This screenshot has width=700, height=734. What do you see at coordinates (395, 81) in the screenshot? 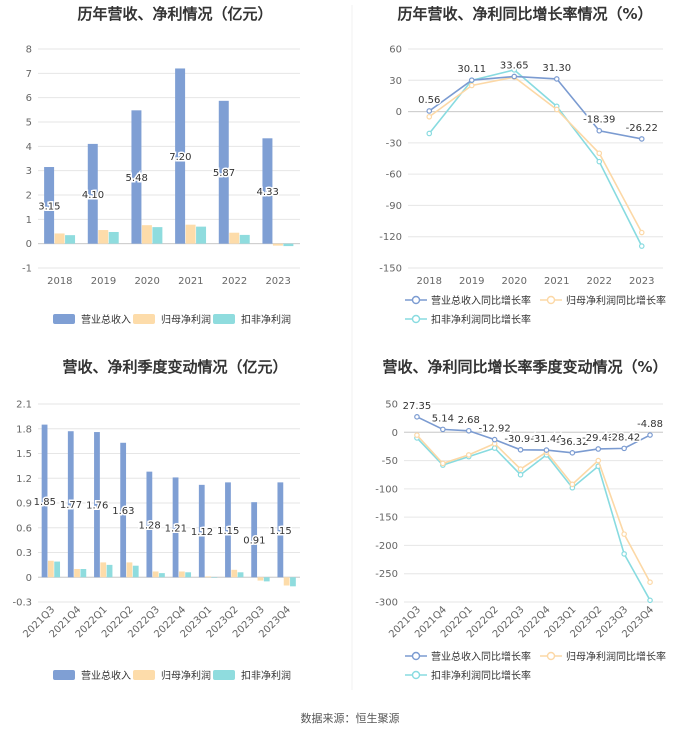
I see `annual-line-ytick-label: 30` at bounding box center [395, 81].